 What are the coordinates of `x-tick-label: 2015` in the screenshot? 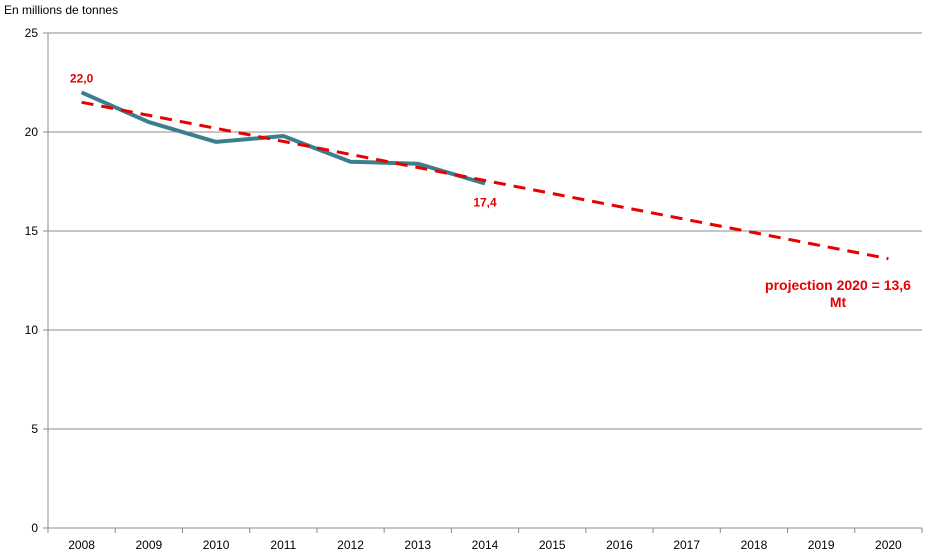 It's located at (552, 545).